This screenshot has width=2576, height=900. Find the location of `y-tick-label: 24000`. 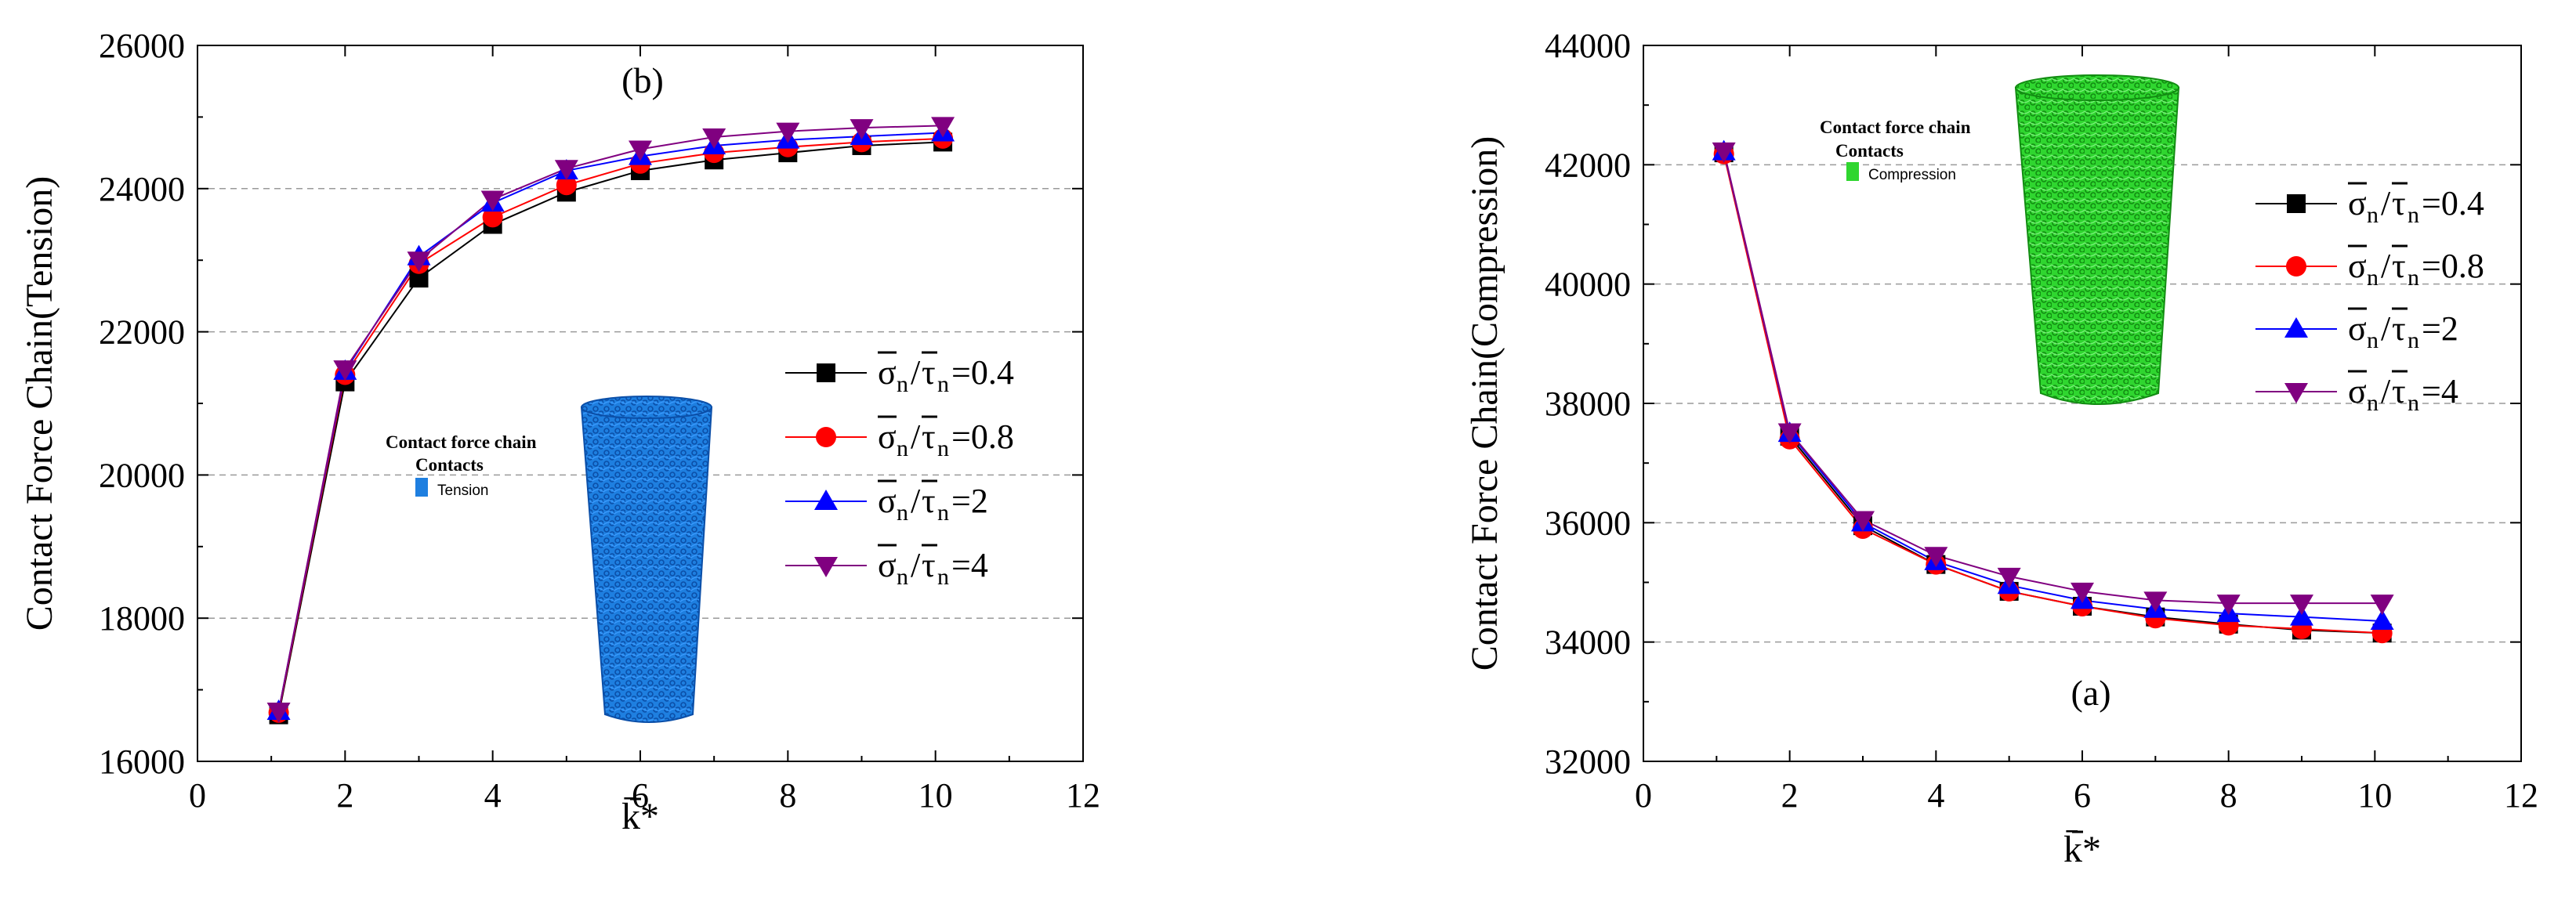

y-tick-label: 24000 is located at coordinates (142, 189).